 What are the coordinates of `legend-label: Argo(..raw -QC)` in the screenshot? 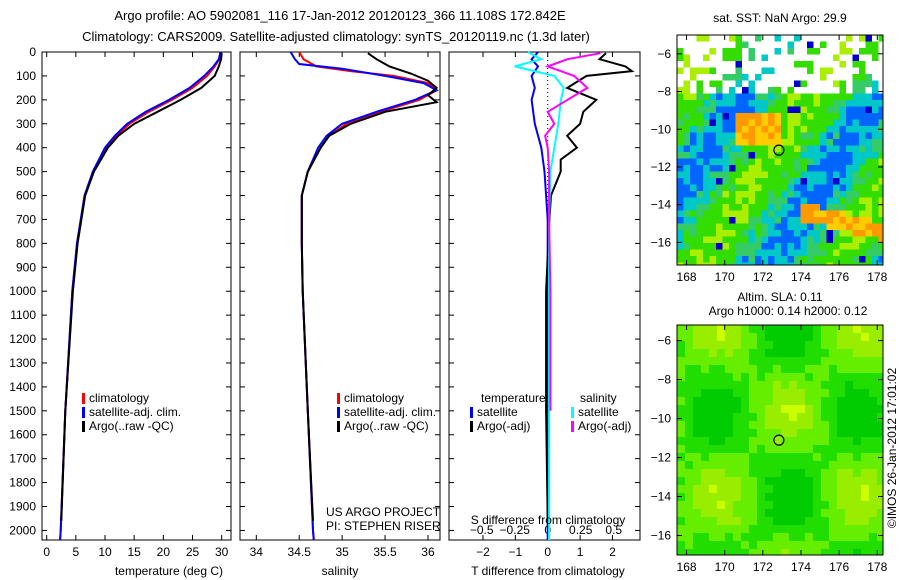 It's located at (386, 426).